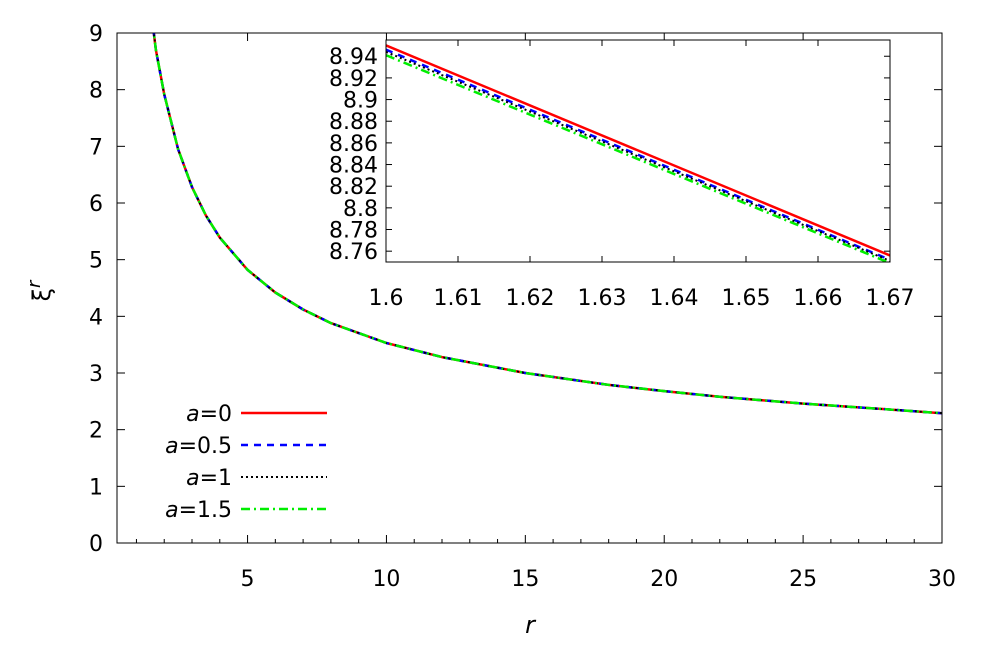 The width and height of the screenshot is (997, 648). What do you see at coordinates (96, 204) in the screenshot?
I see `y-tick-label: 6` at bounding box center [96, 204].